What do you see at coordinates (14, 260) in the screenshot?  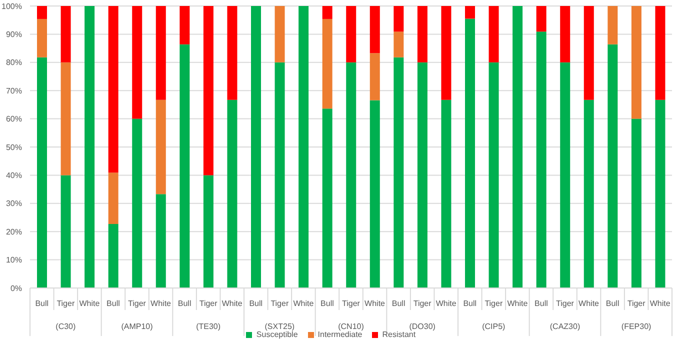 I see `y-tick-label: 10%` at bounding box center [14, 260].